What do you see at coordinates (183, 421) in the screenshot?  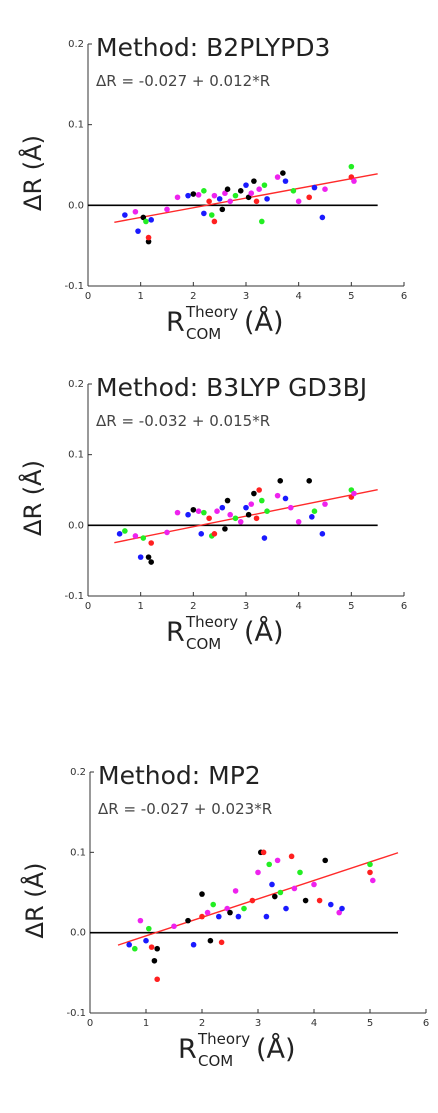 I see `fit-equation: ΔR = -0.032 + 0.015*R` at bounding box center [183, 421].